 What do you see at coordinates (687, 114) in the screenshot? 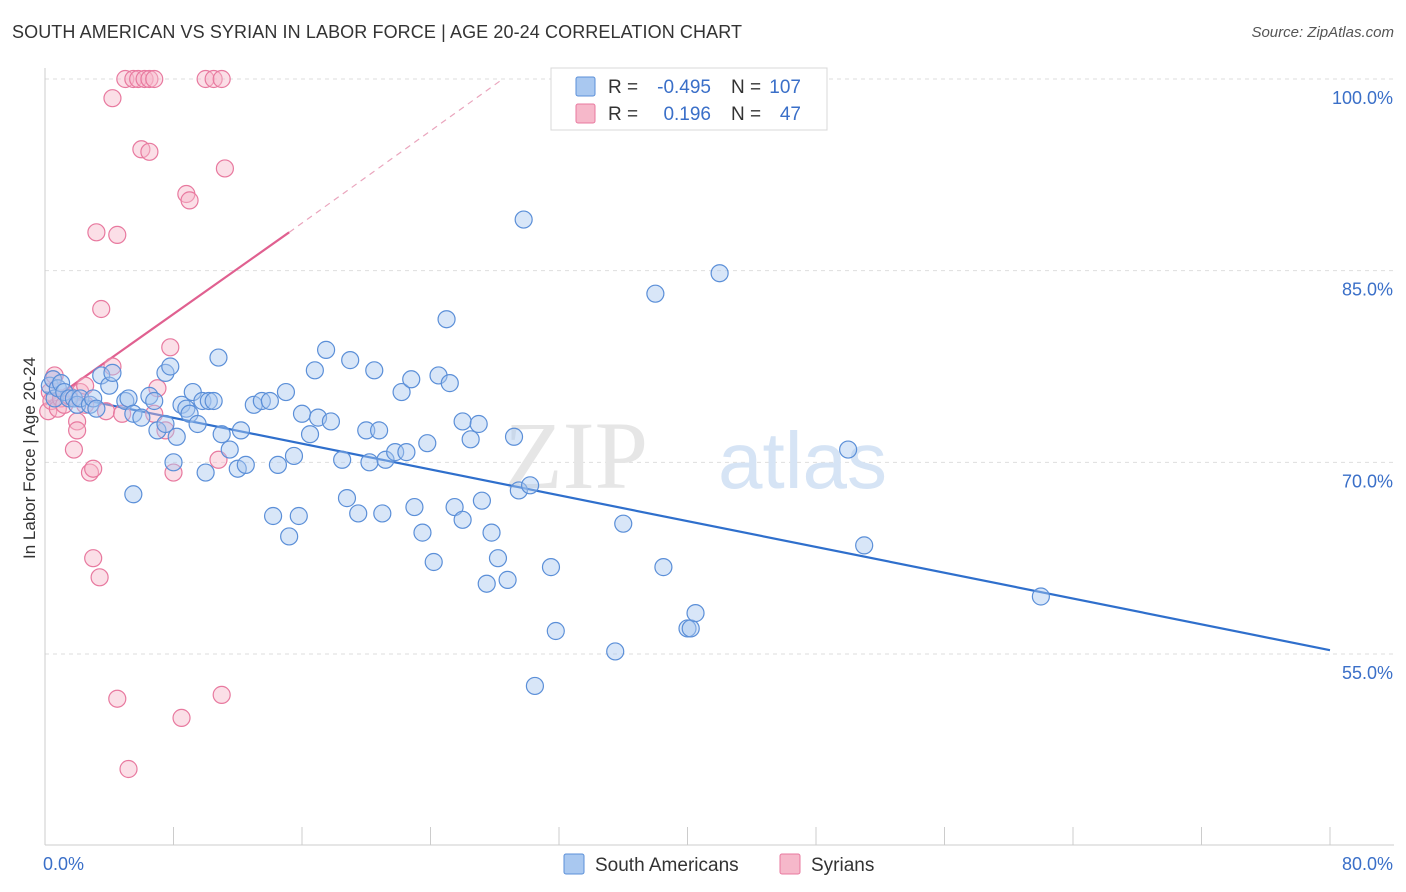
I see `legend-r-value-2: 0.196` at bounding box center [687, 114].